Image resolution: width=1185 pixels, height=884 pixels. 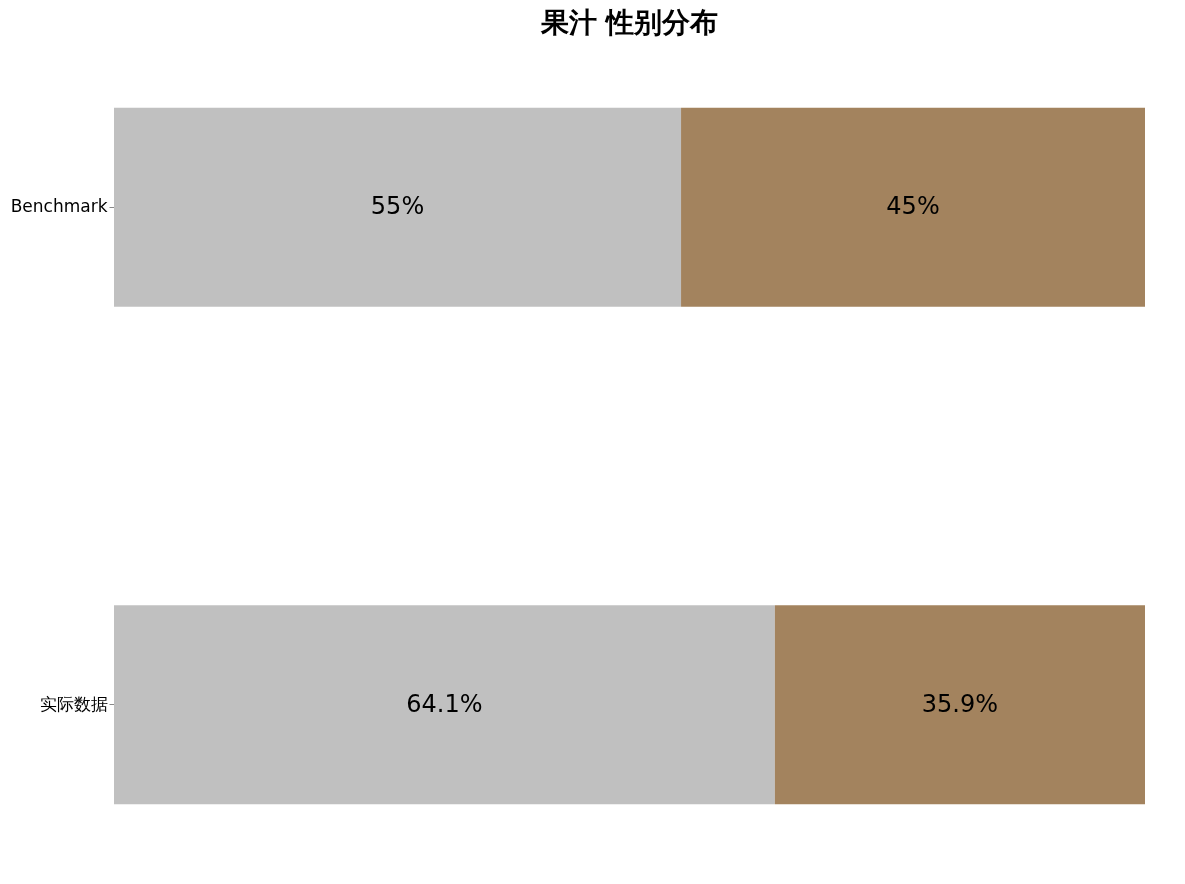 What do you see at coordinates (397, 206) in the screenshot?
I see `data-label: 55%` at bounding box center [397, 206].